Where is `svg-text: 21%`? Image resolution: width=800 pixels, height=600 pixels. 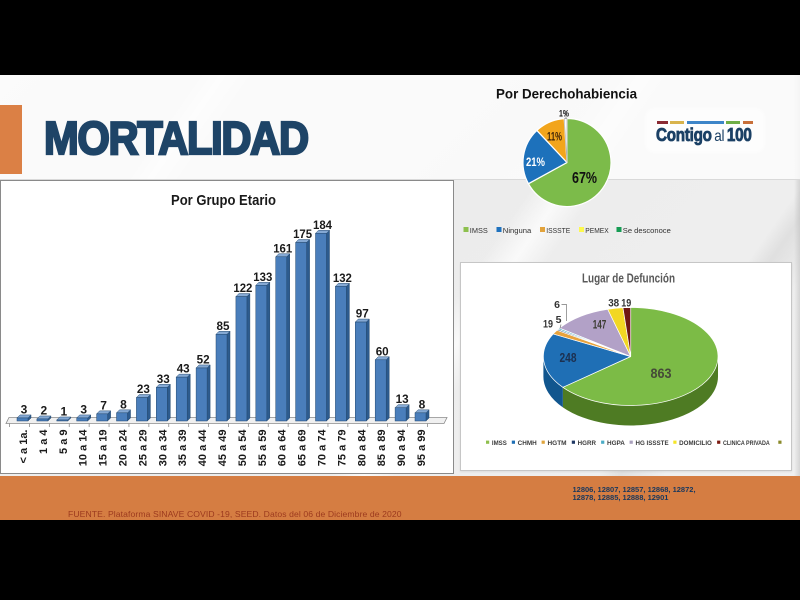 svg-text: 21% is located at coordinates (535, 162).